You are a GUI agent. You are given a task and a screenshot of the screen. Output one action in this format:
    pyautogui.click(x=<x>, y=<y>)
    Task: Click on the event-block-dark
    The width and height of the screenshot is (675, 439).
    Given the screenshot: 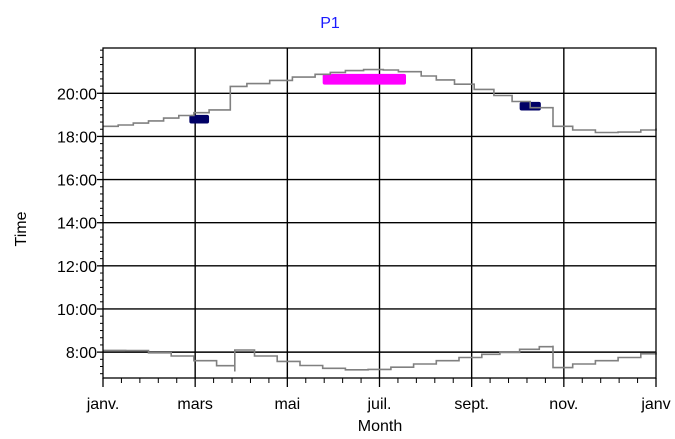 What is the action you would take?
    pyautogui.click(x=199, y=119)
    